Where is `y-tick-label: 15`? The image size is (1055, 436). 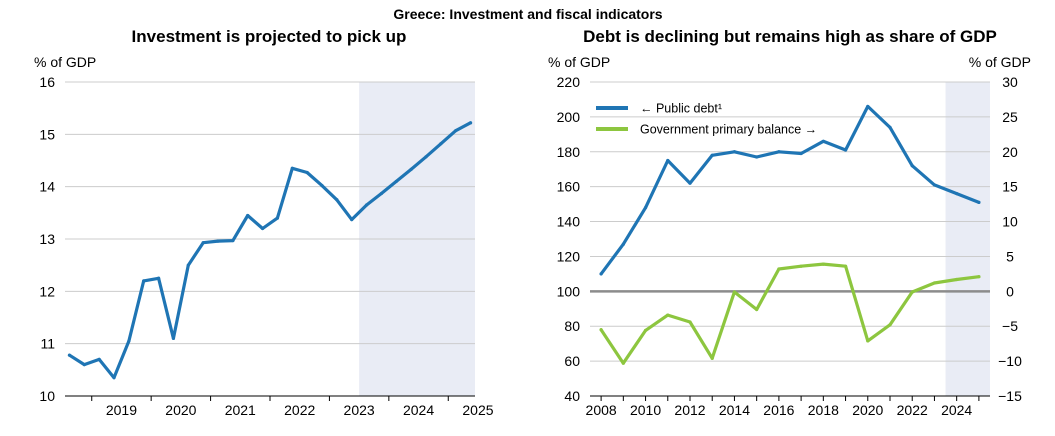
y-tick-label: 15 is located at coordinates (47, 134).